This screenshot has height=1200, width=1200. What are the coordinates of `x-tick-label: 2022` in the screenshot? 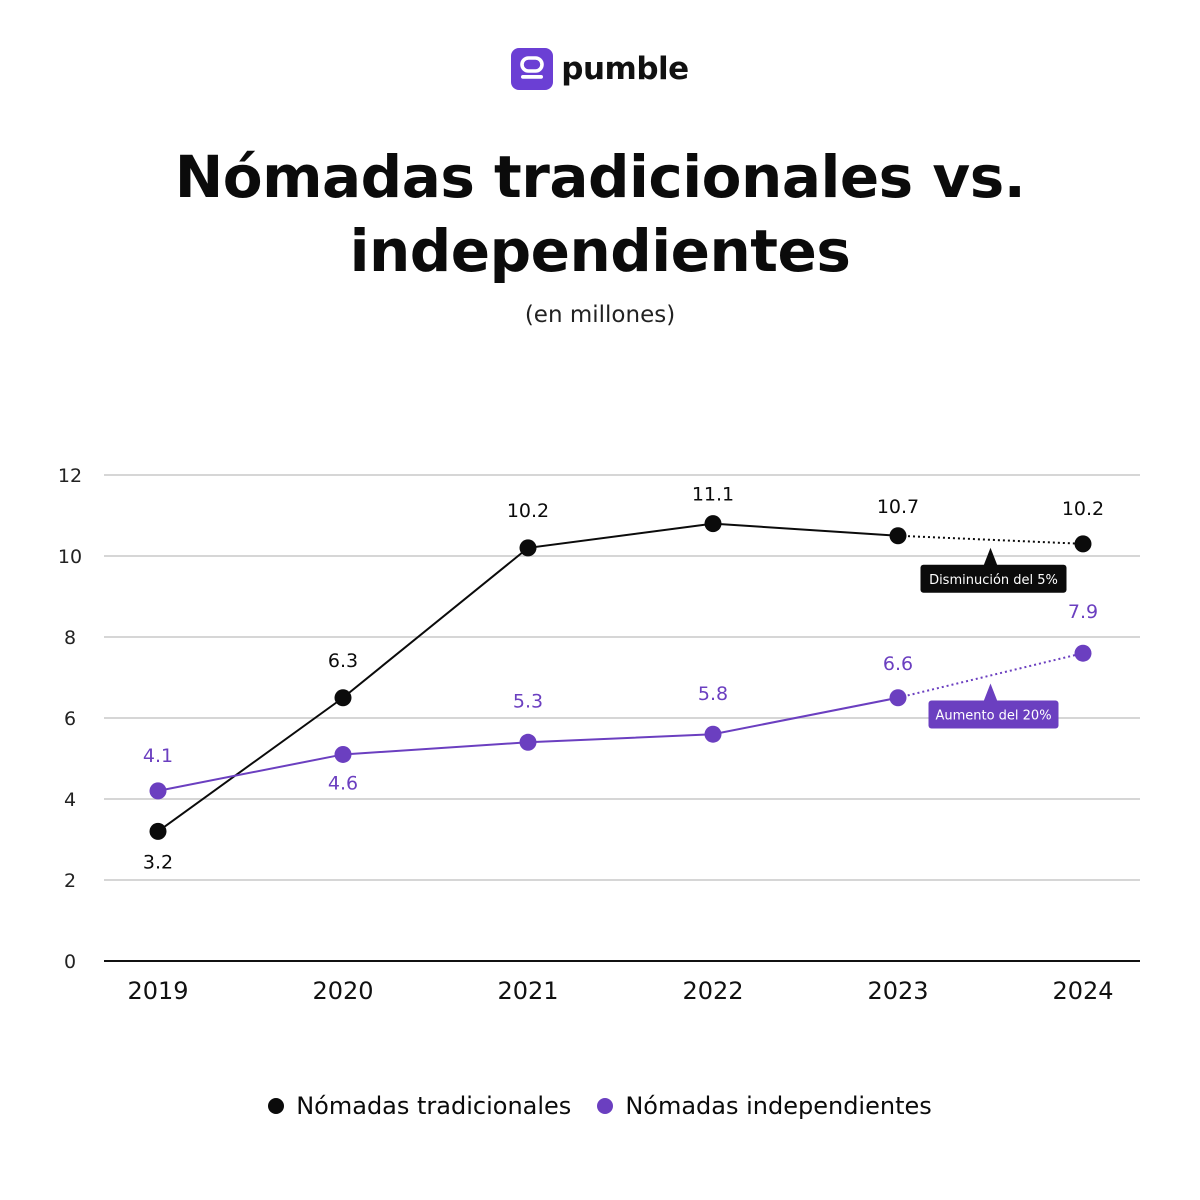 It's located at (712, 991).